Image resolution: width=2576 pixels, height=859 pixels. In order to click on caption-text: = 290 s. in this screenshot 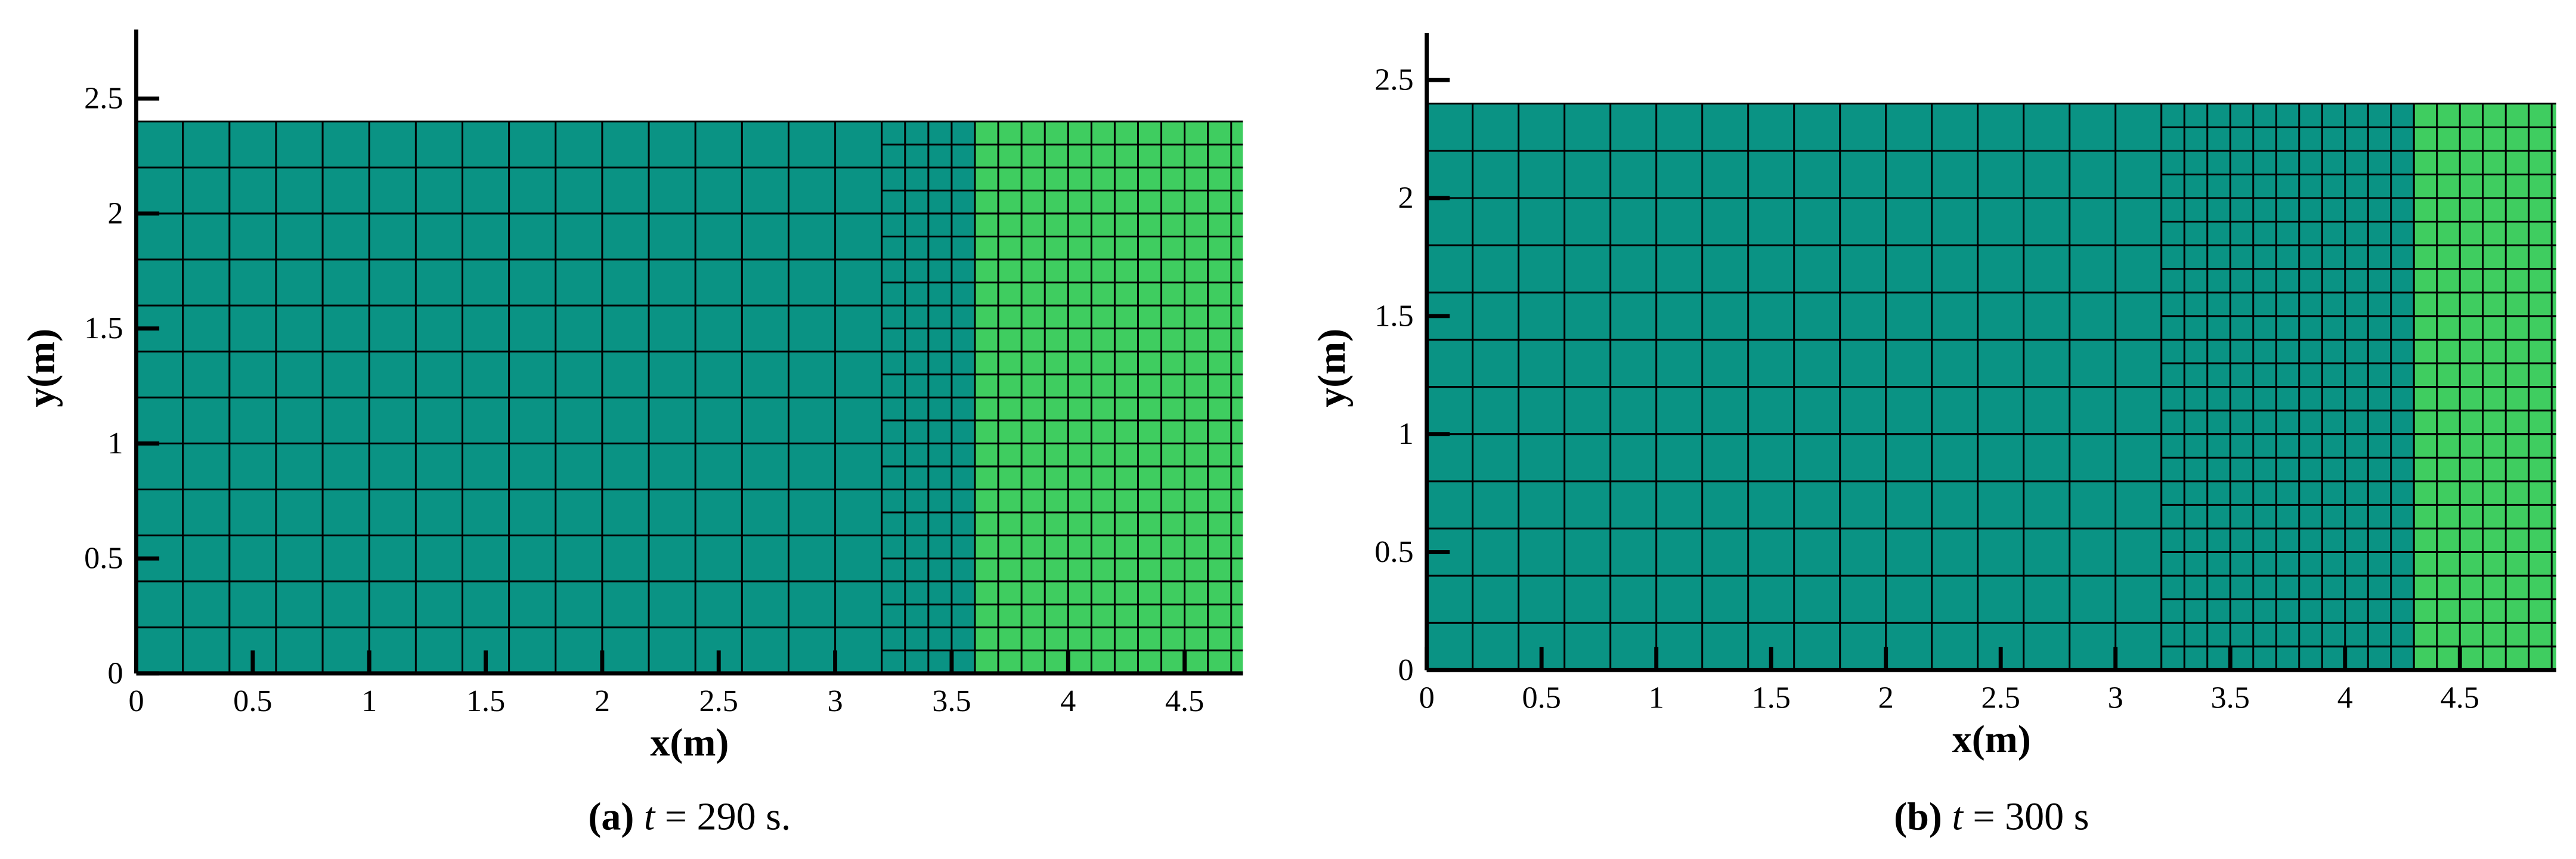, I will do `click(728, 816)`.